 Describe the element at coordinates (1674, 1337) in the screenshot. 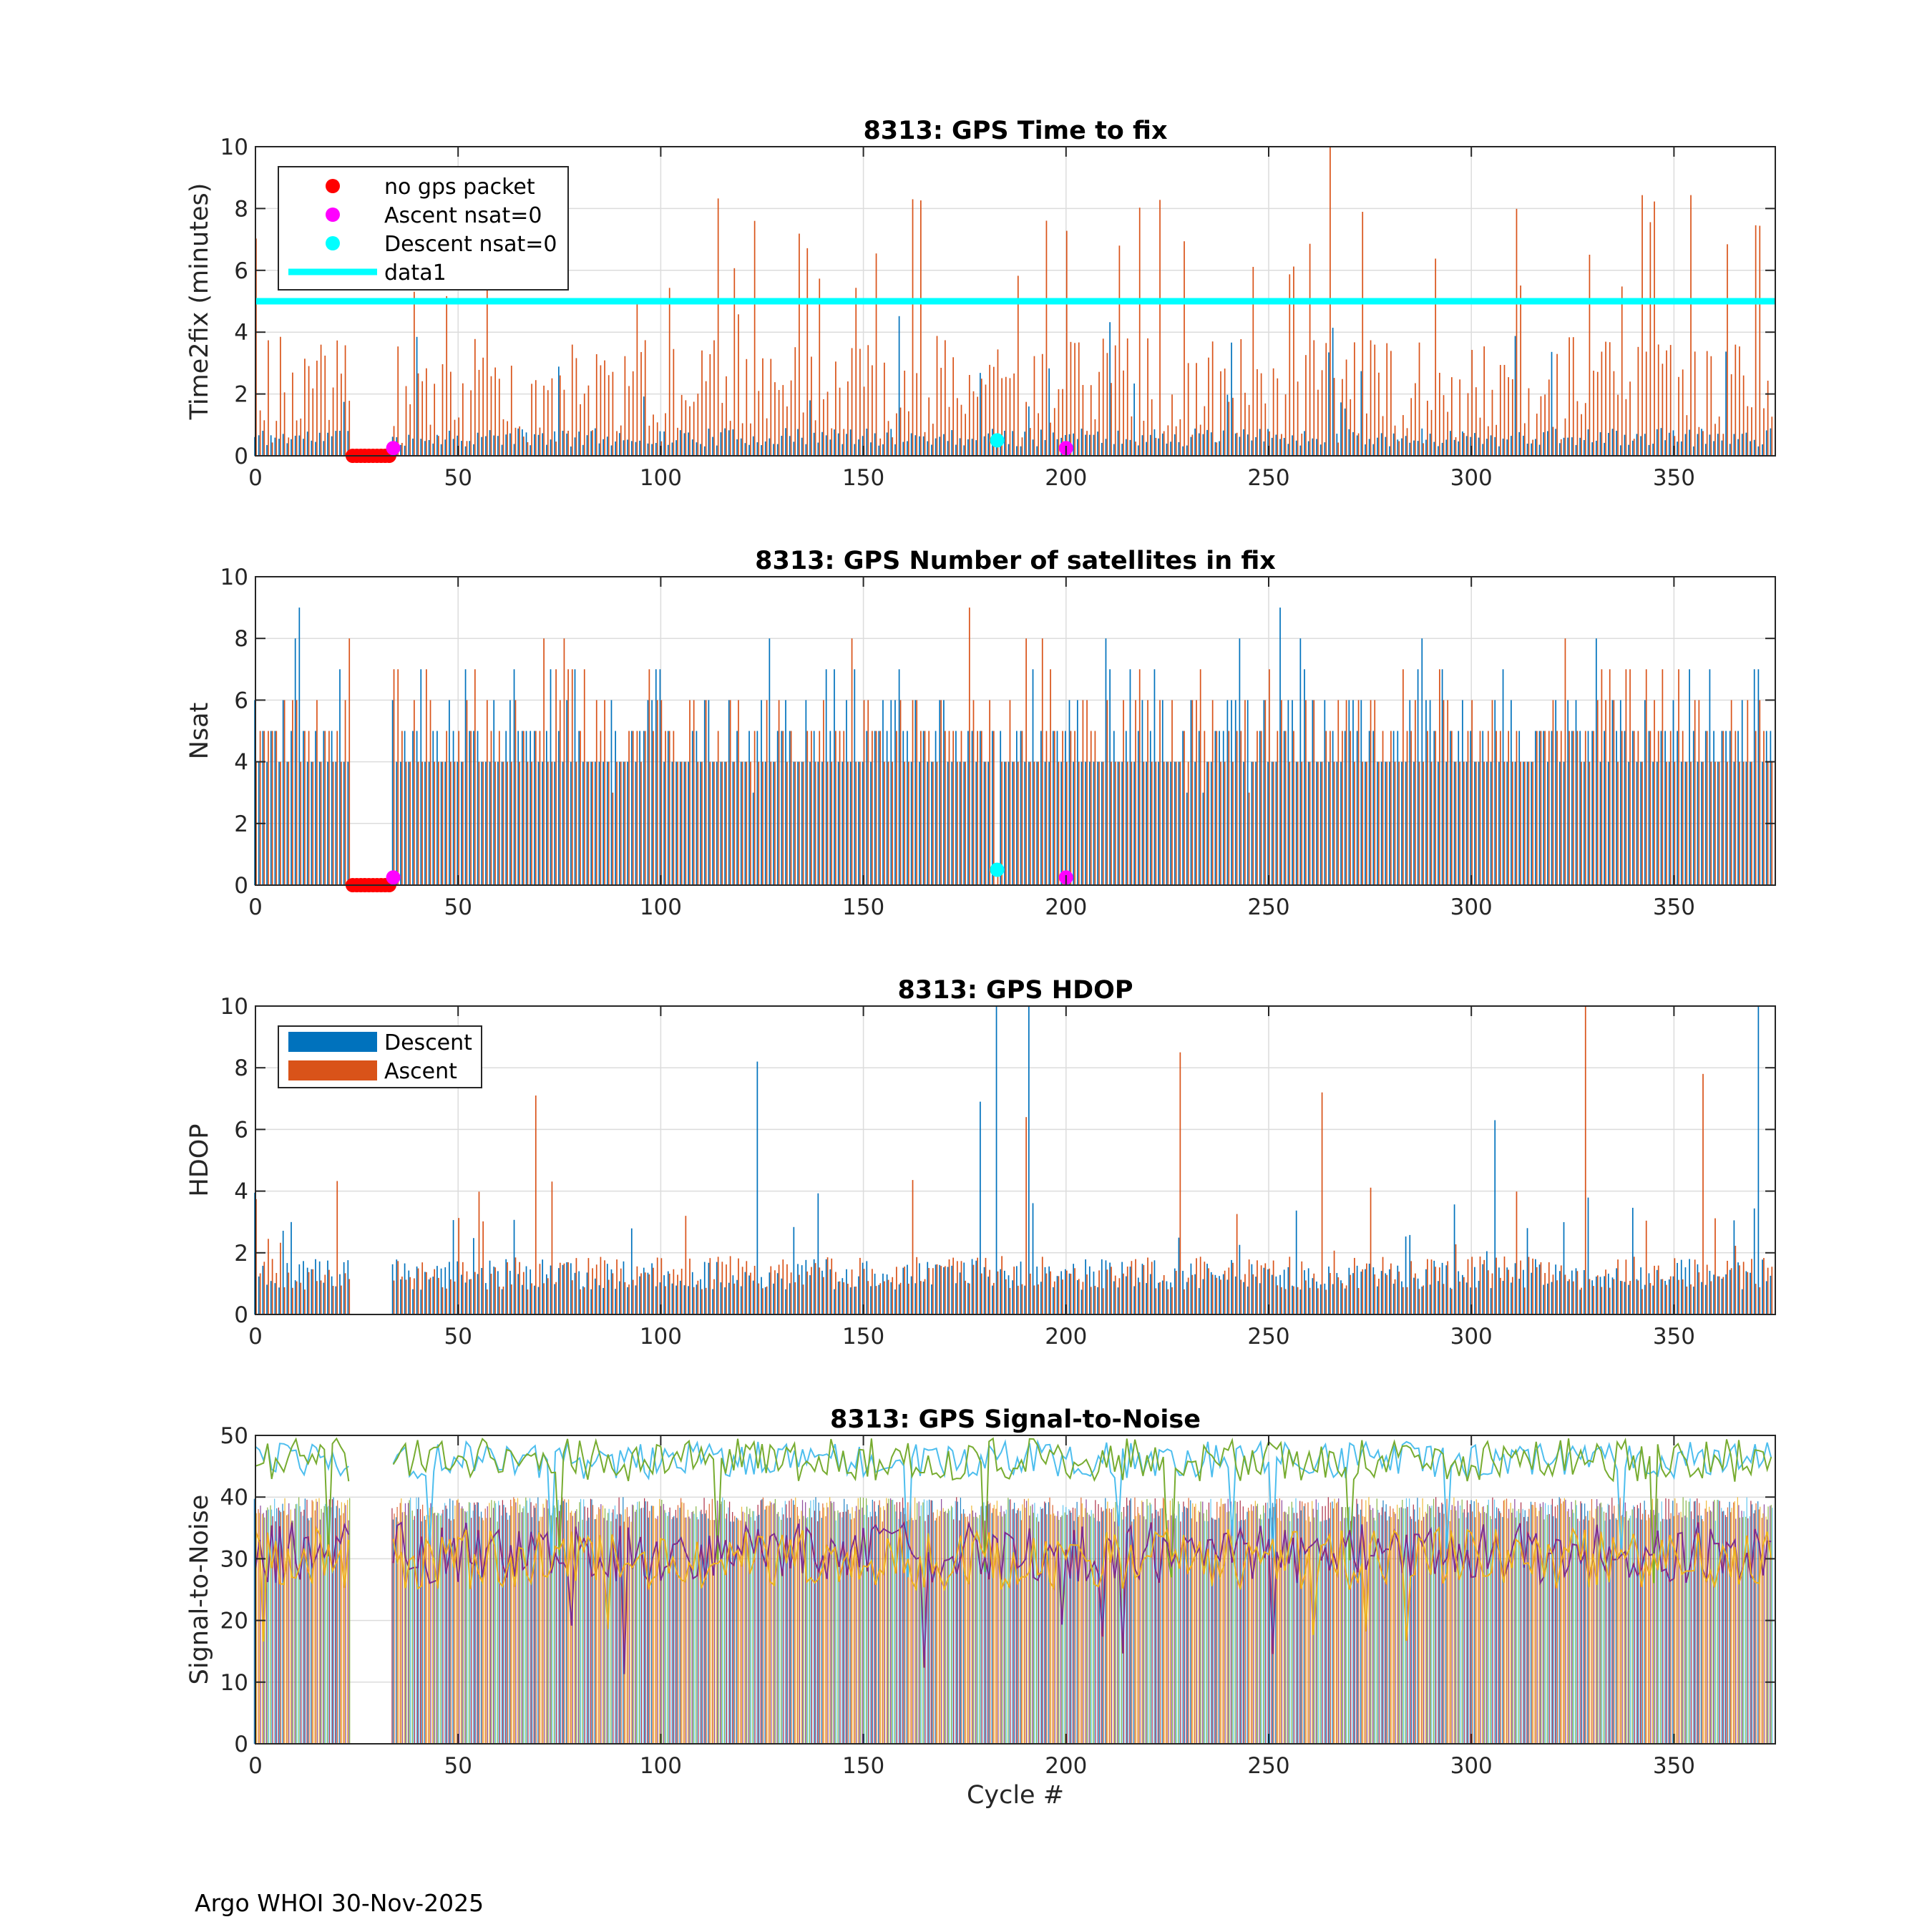

I see `x-tick-label: 350` at that location.